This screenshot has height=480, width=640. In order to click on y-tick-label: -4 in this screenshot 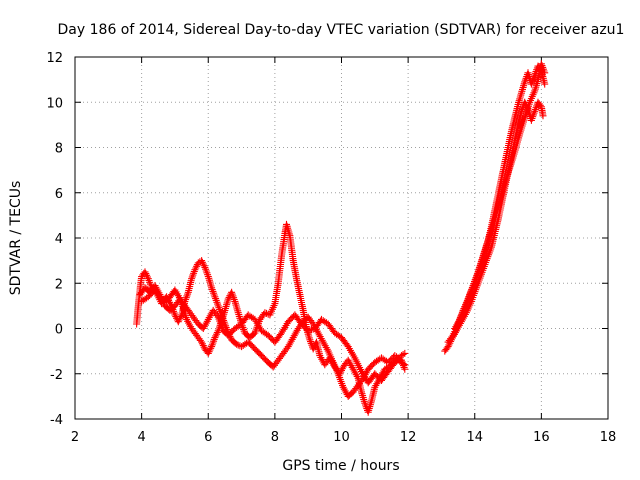, I will do `click(56, 420)`.